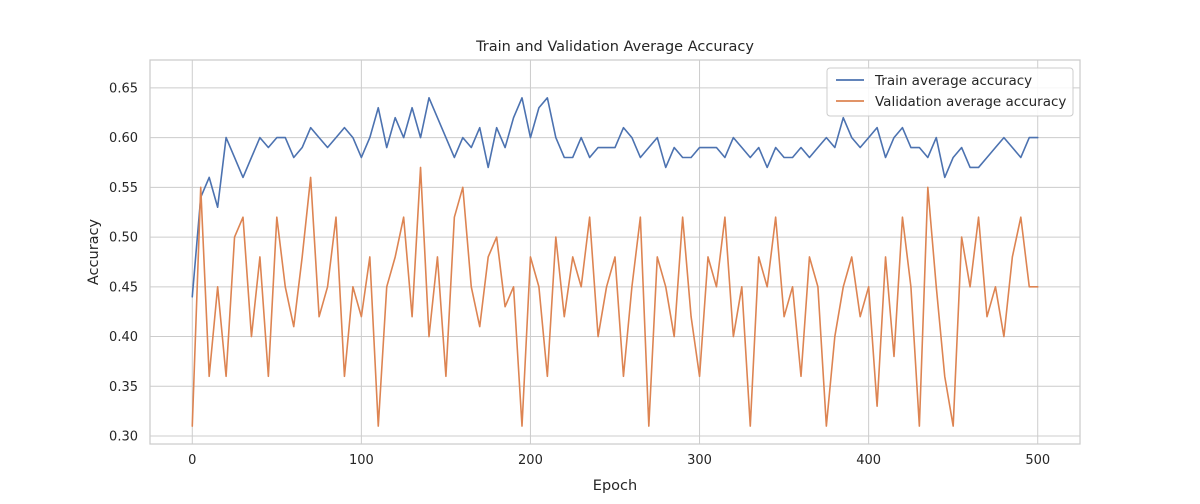 The width and height of the screenshot is (1200, 504). What do you see at coordinates (123, 337) in the screenshot?
I see `y-tick-label: 0.40` at bounding box center [123, 337].